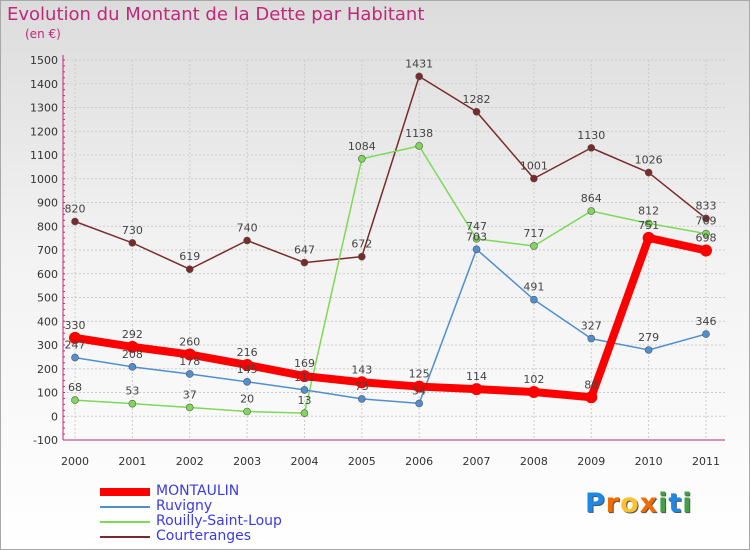 Image resolution: width=750 pixels, height=550 pixels. I want to click on x-tick-label: 2003, so click(247, 461).